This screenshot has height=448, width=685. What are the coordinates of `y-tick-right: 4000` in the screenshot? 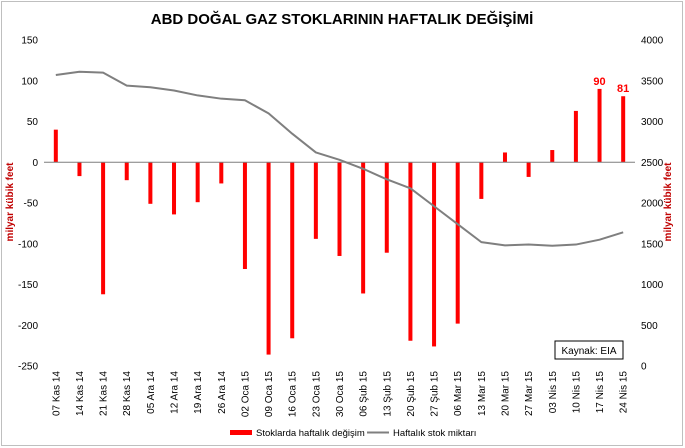 It's located at (652, 41).